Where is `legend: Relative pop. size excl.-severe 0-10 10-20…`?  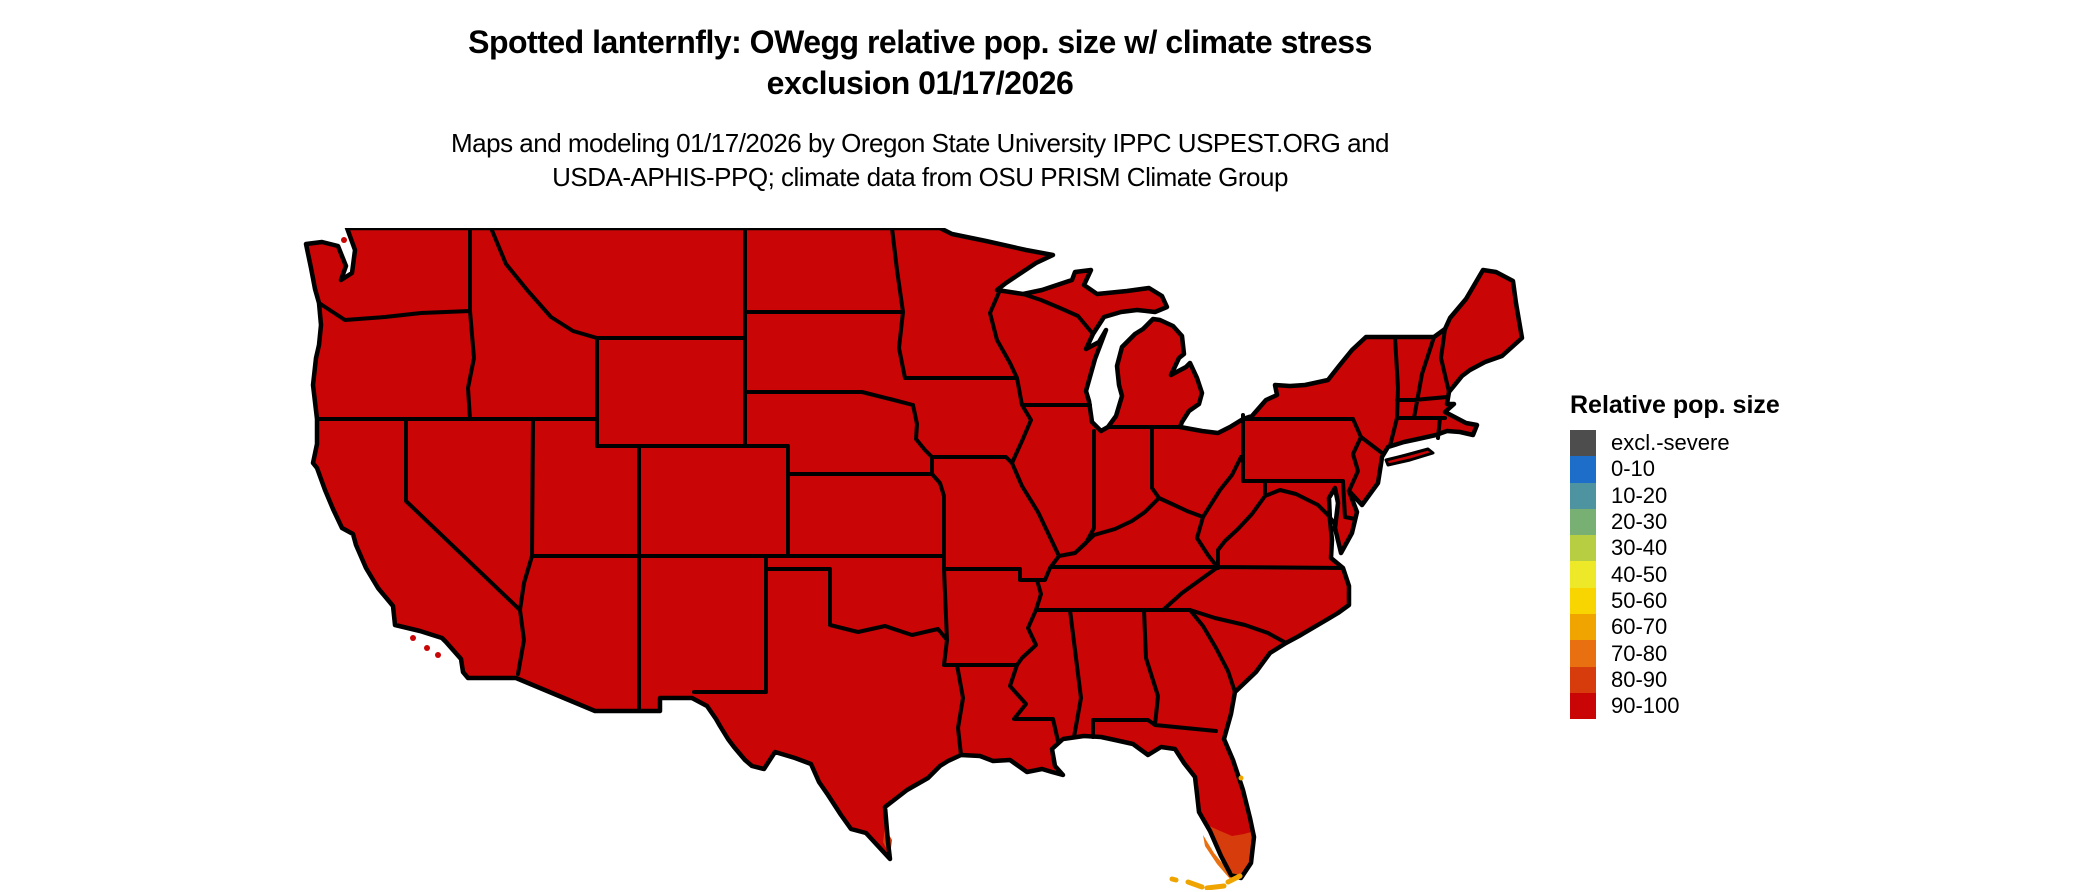
legend: Relative pop. size excl.-severe 0-10 10-20… is located at coordinates (1675, 555).